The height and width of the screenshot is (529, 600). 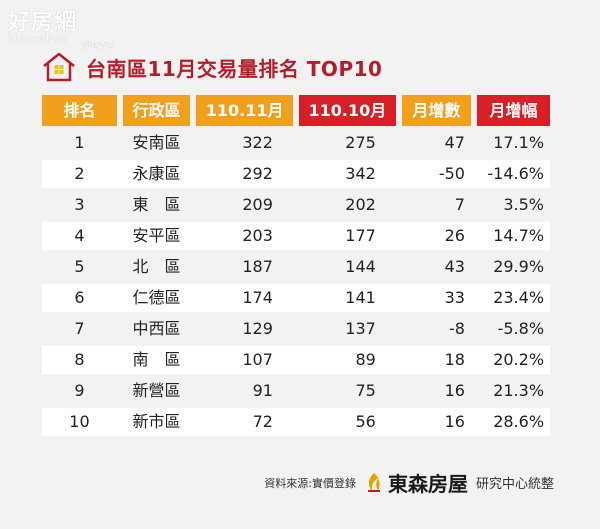 What do you see at coordinates (519, 421) in the screenshot?
I see `cell-pct: 28.6%` at bounding box center [519, 421].